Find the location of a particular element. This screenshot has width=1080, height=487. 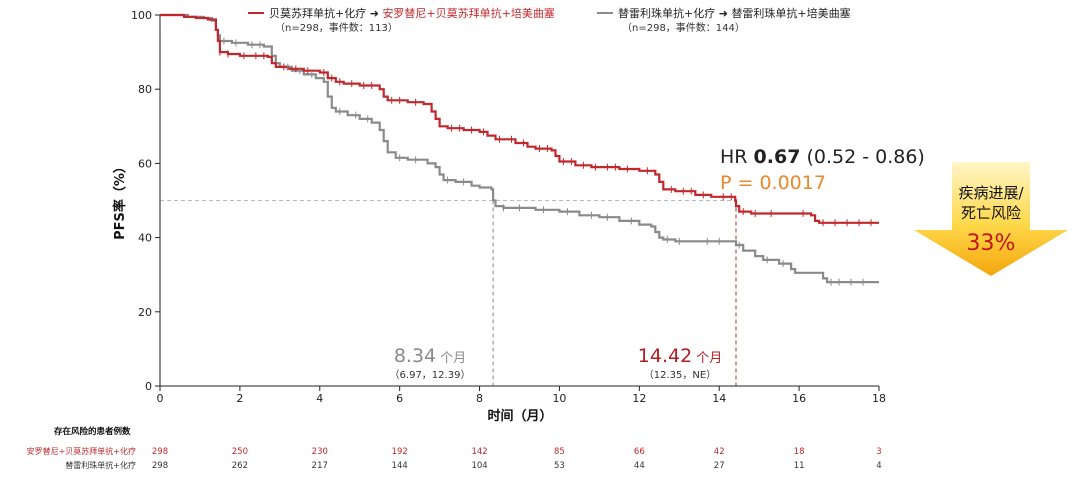

y-tick-label: 40 is located at coordinates (145, 238).